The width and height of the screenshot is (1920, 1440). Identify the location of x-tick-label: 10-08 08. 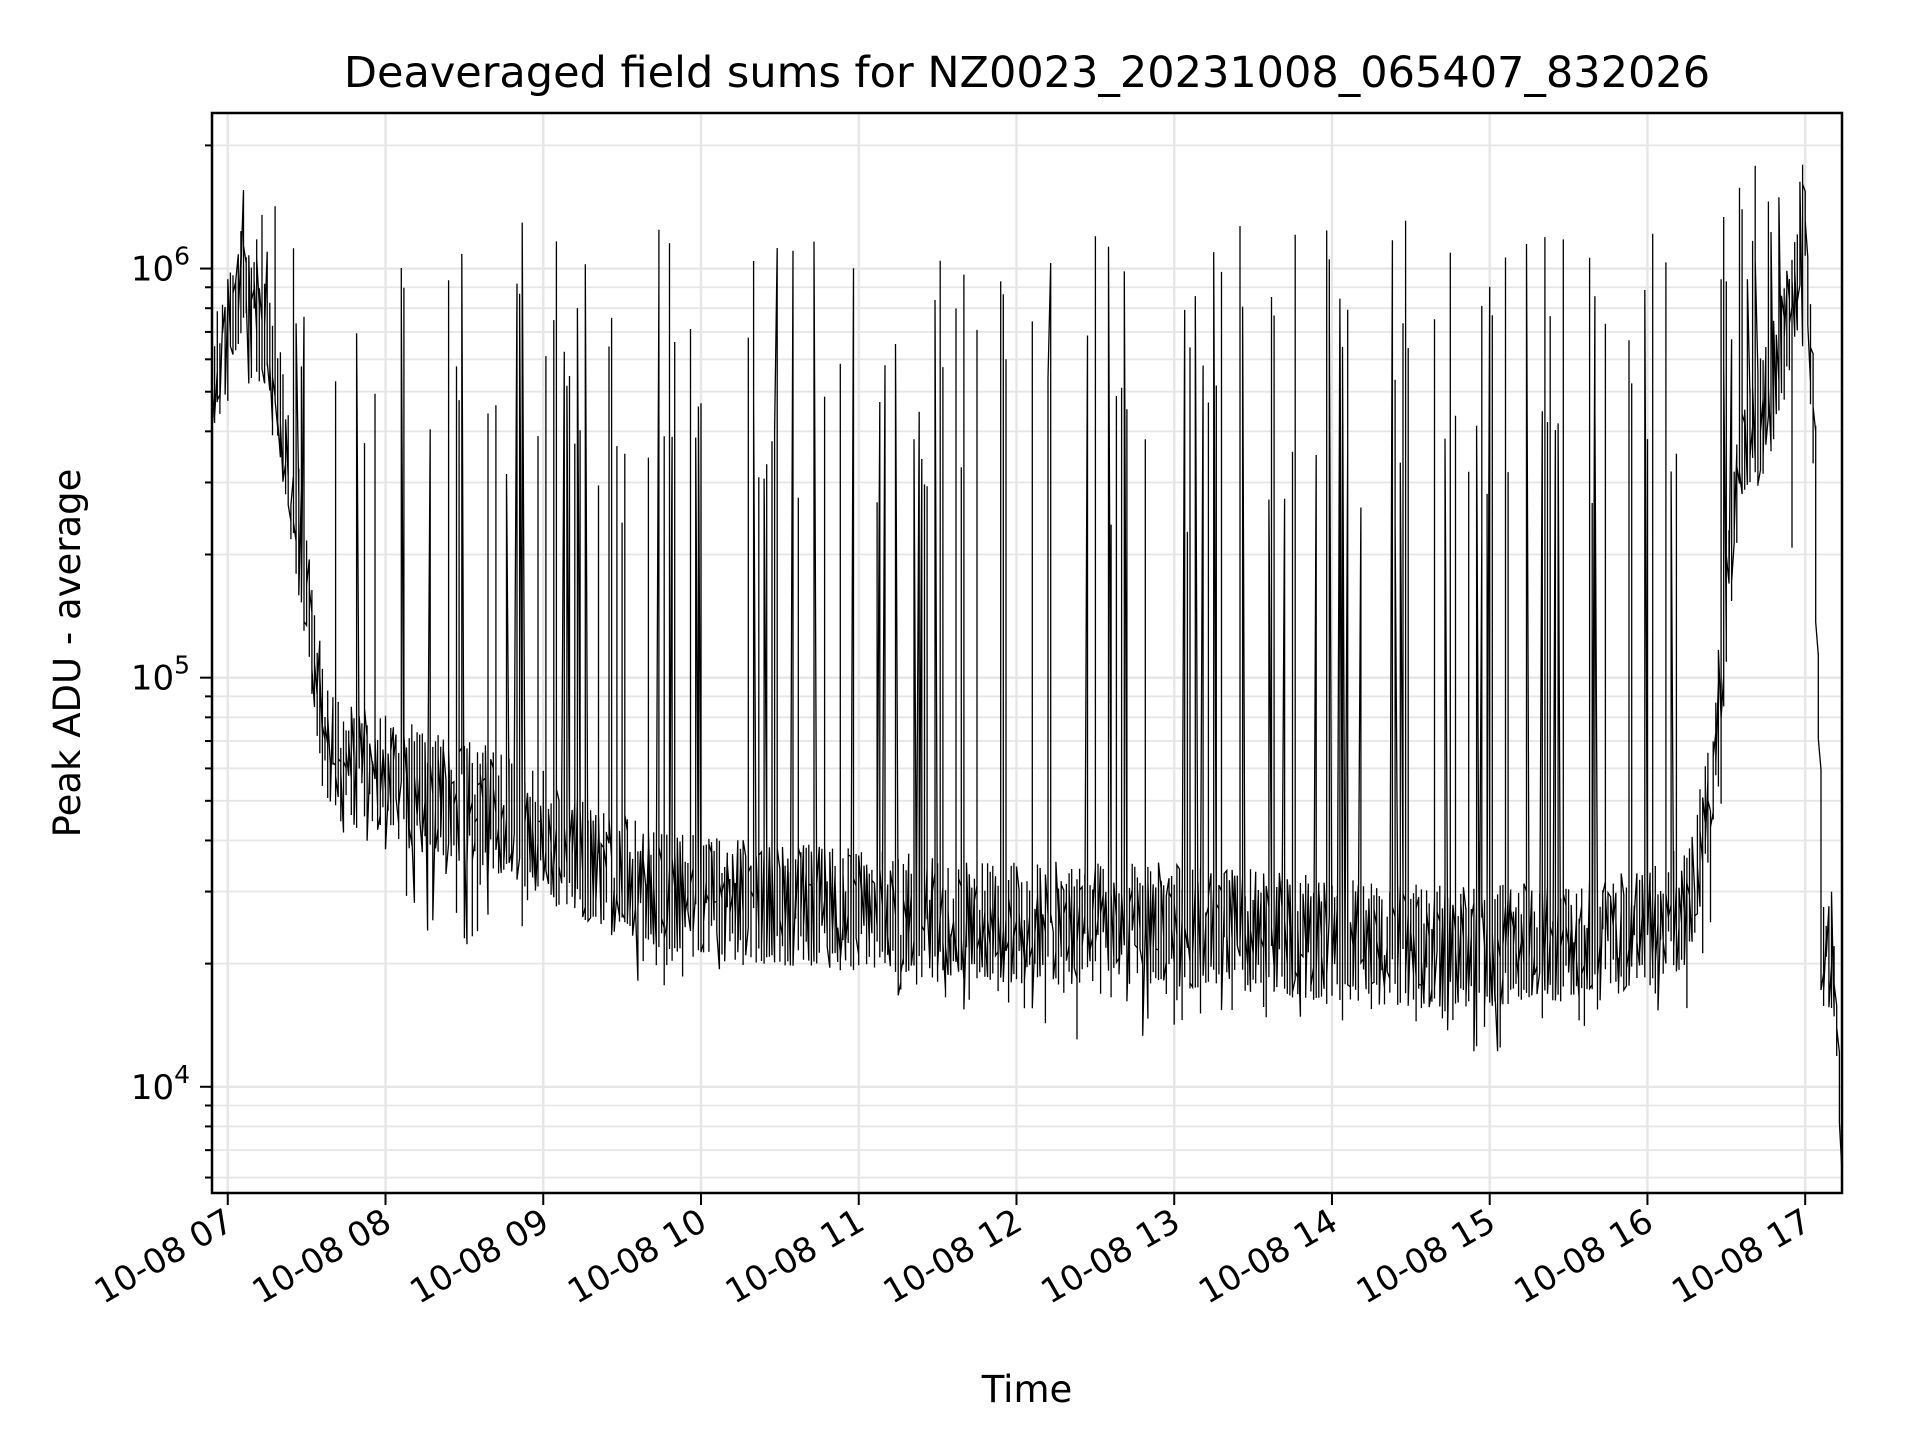
(322, 1256).